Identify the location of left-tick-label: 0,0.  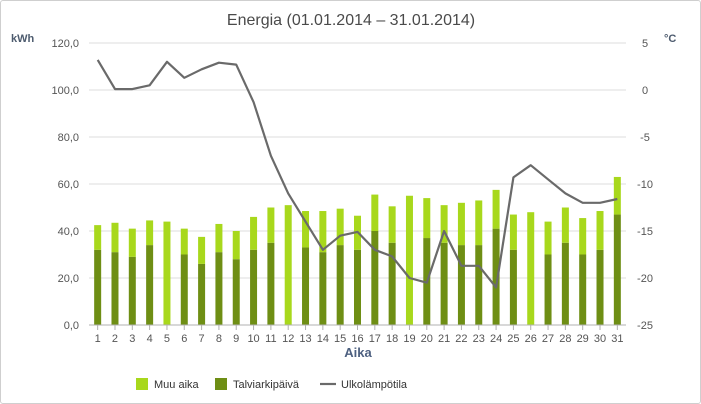
(71, 326).